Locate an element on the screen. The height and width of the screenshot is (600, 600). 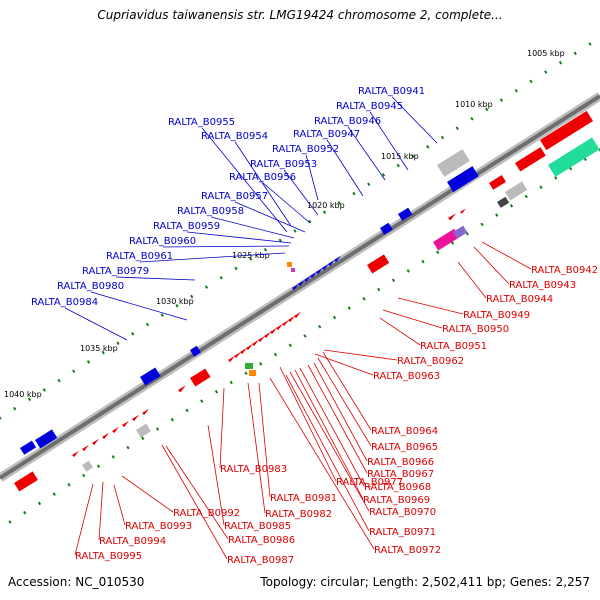
reverse-gene-label: RALTA_B0987 is located at coordinates (260, 560).